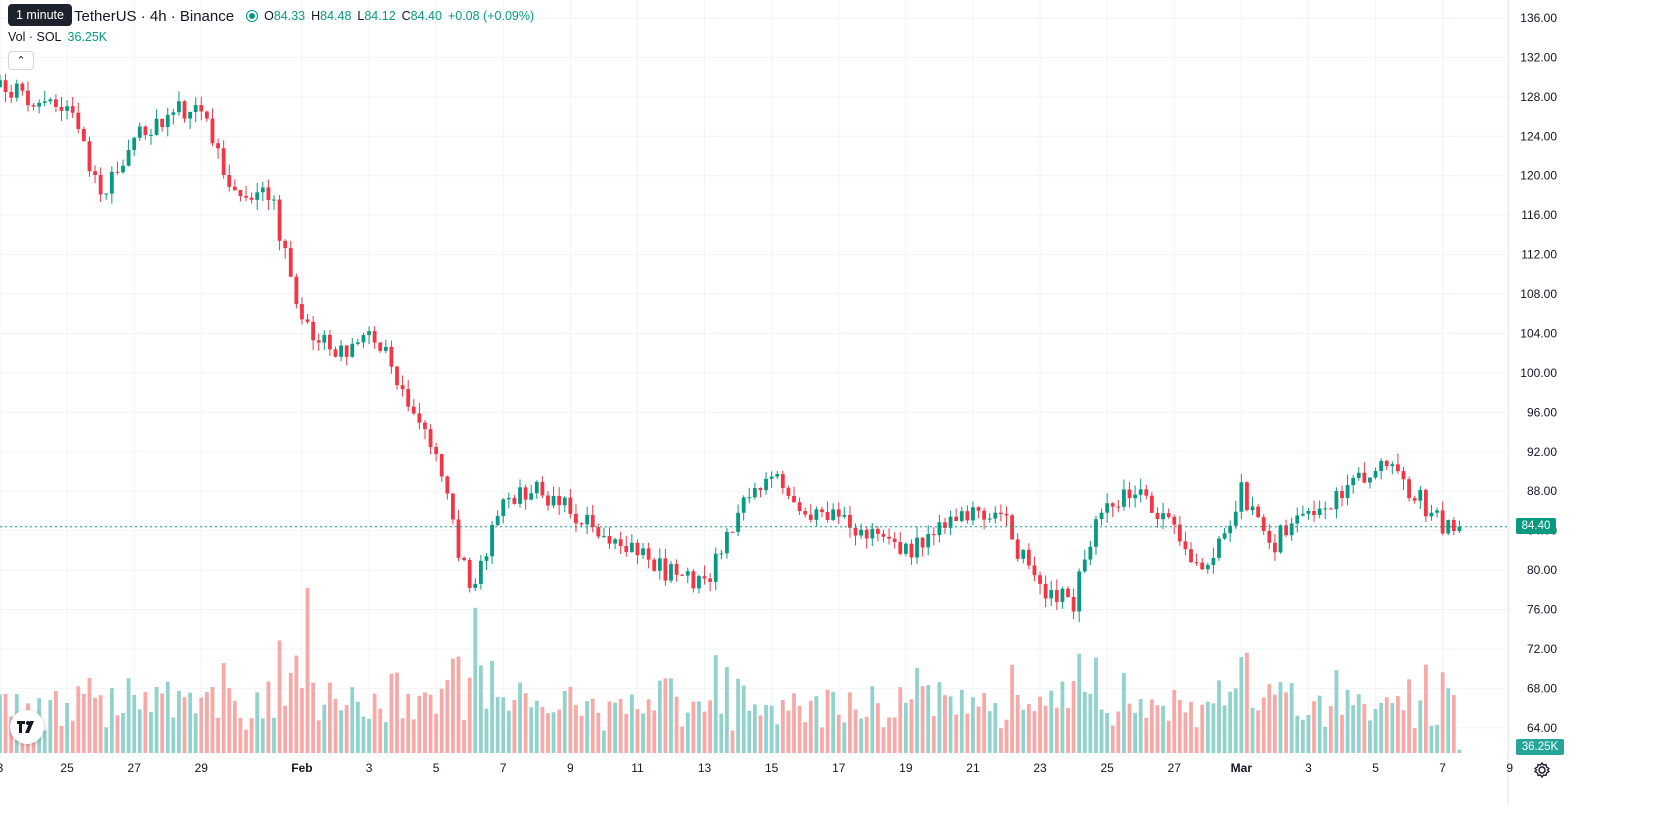  Describe the element at coordinates (154, 16) in the screenshot. I see `symbol-title: TetherUS · 4h · Binance` at that location.